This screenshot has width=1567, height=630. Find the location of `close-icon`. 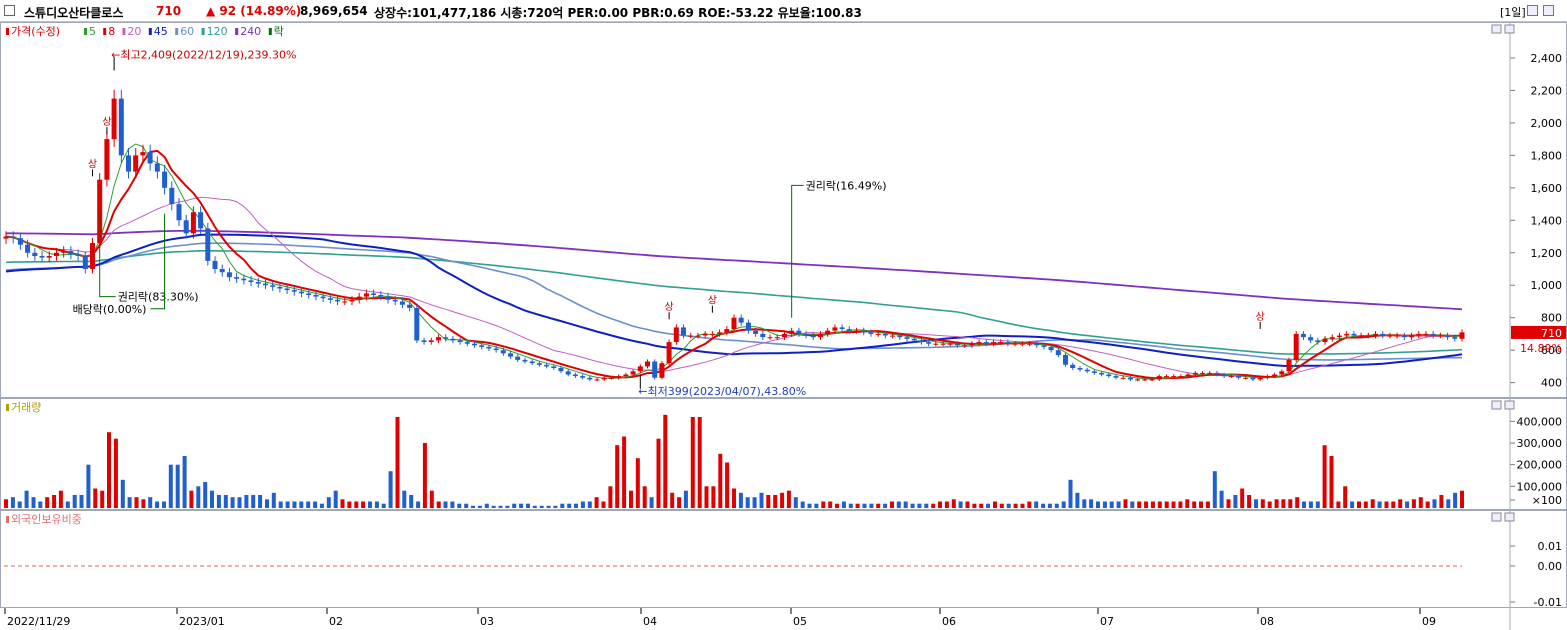

close-icon is located at coordinates (1548, 10).